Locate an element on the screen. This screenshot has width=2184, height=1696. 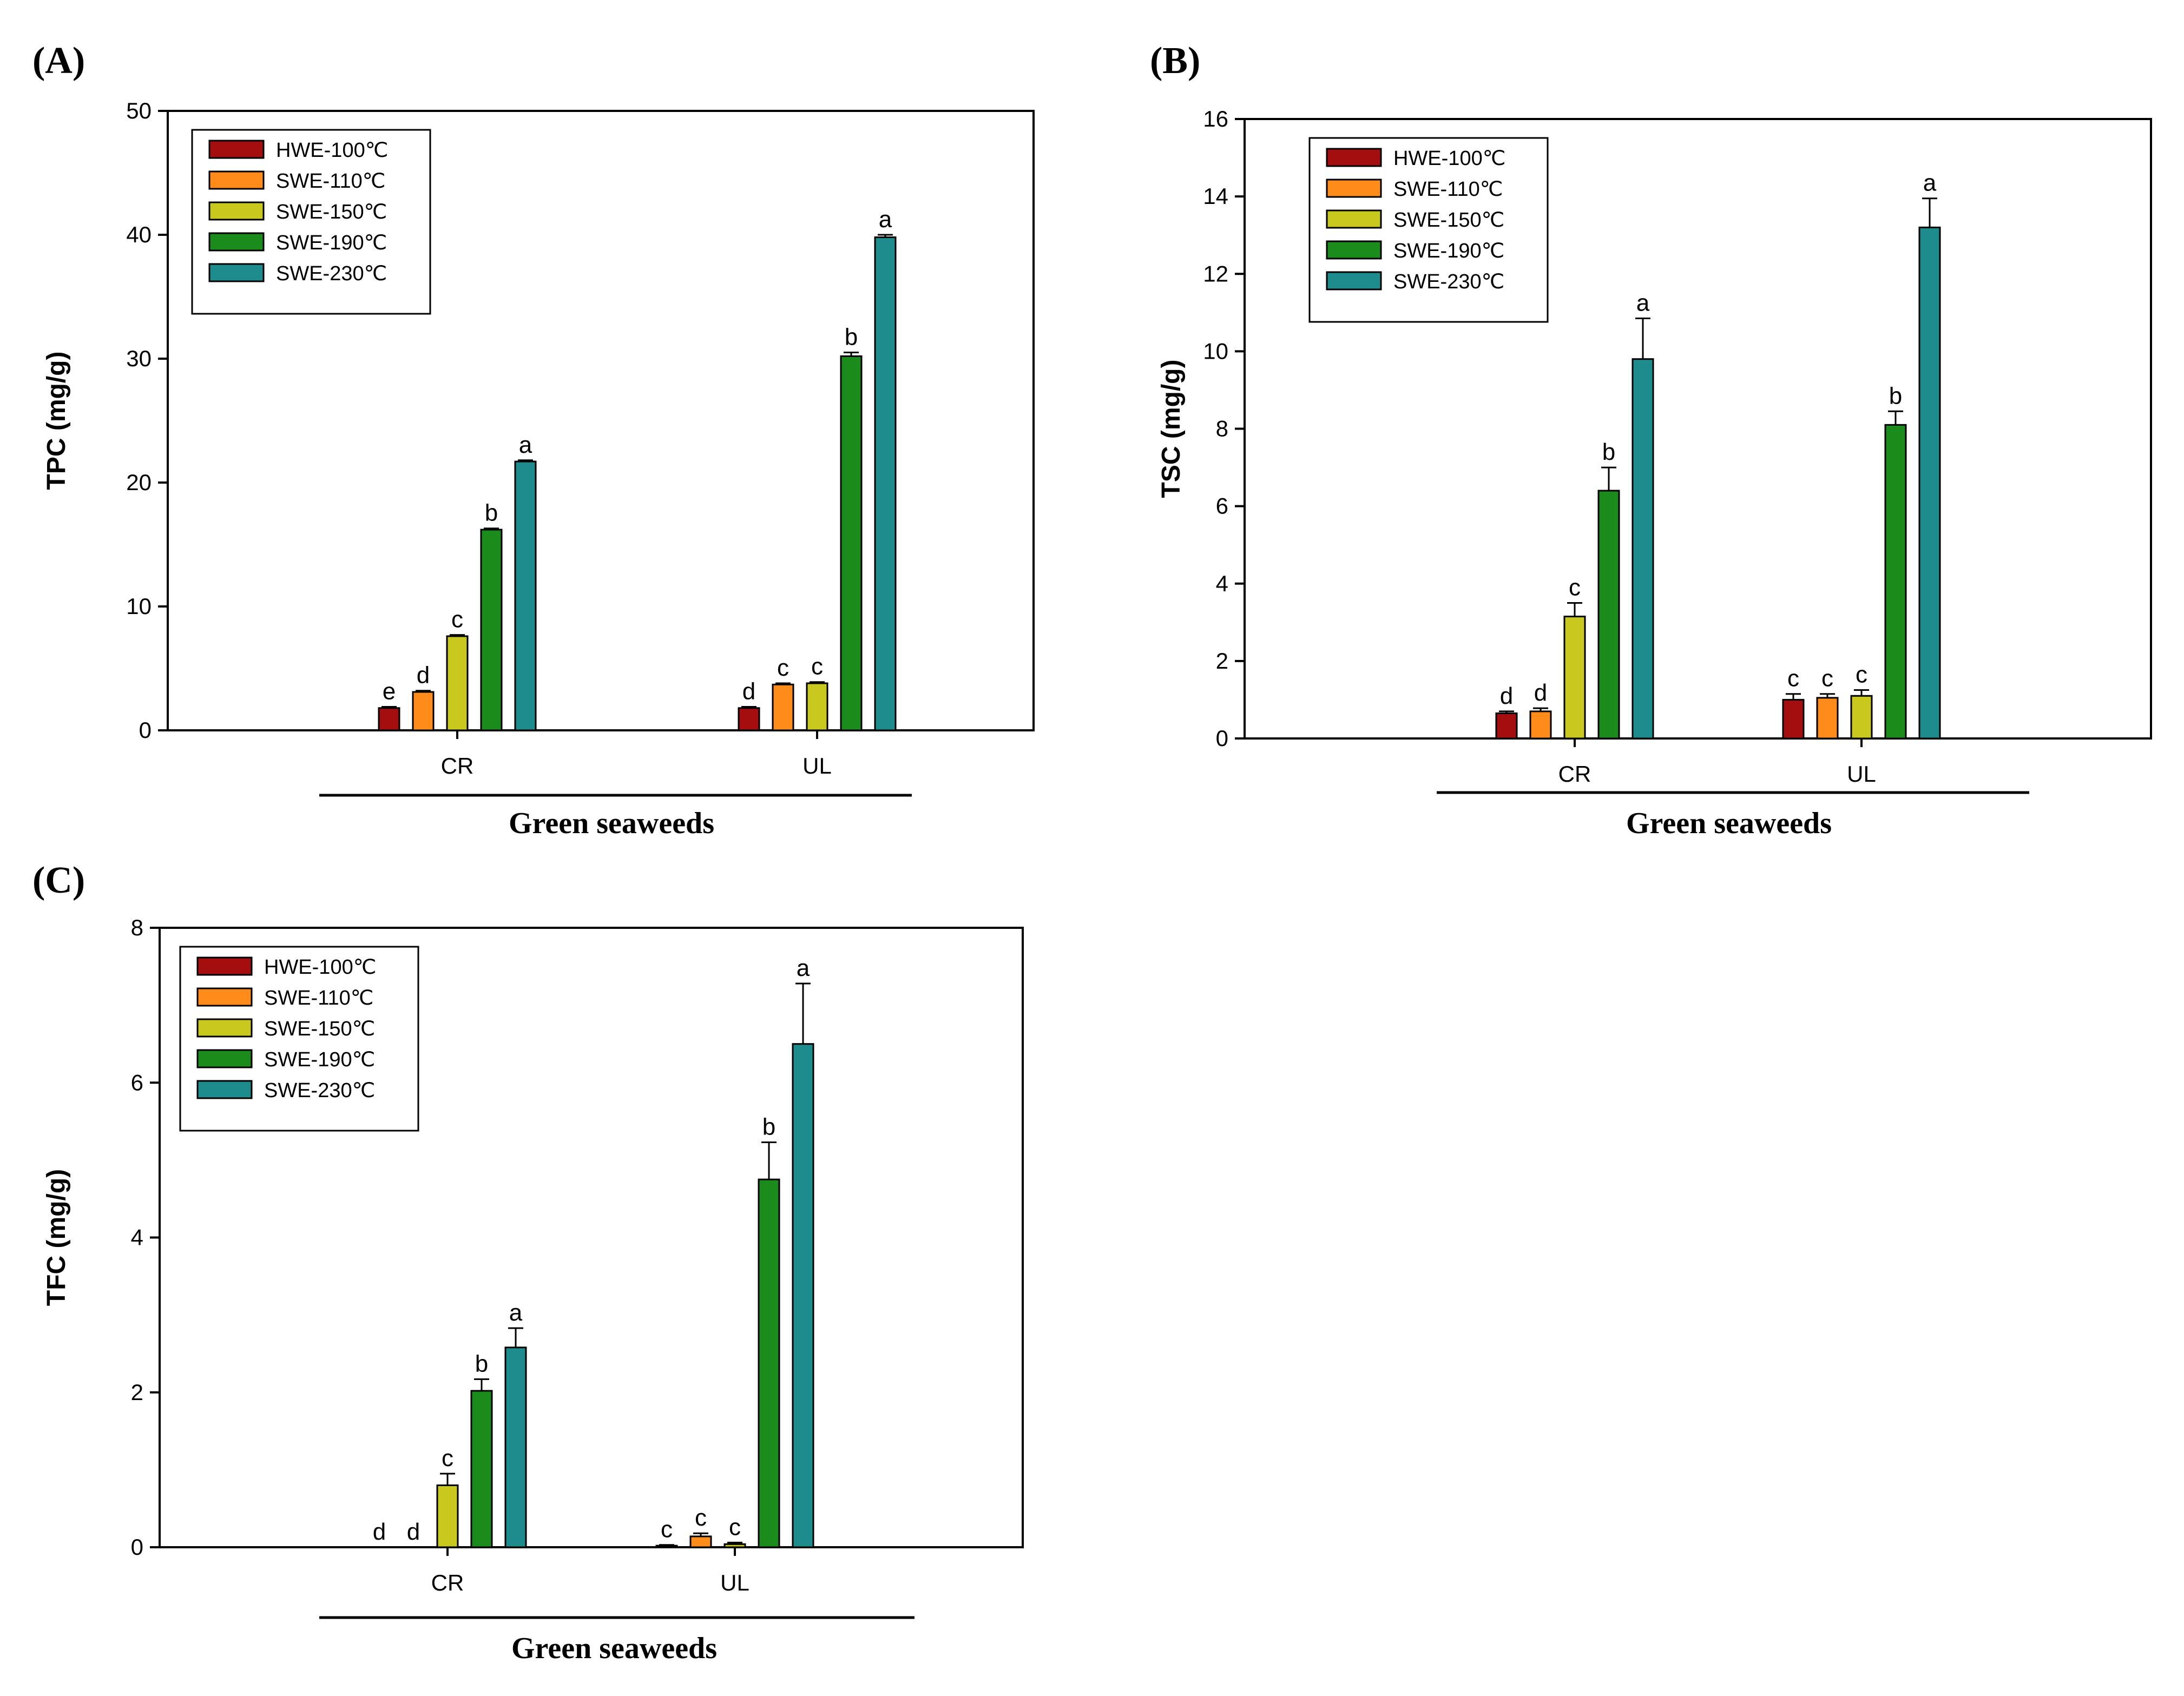
y-tick-label: 10 is located at coordinates (1215, 351).